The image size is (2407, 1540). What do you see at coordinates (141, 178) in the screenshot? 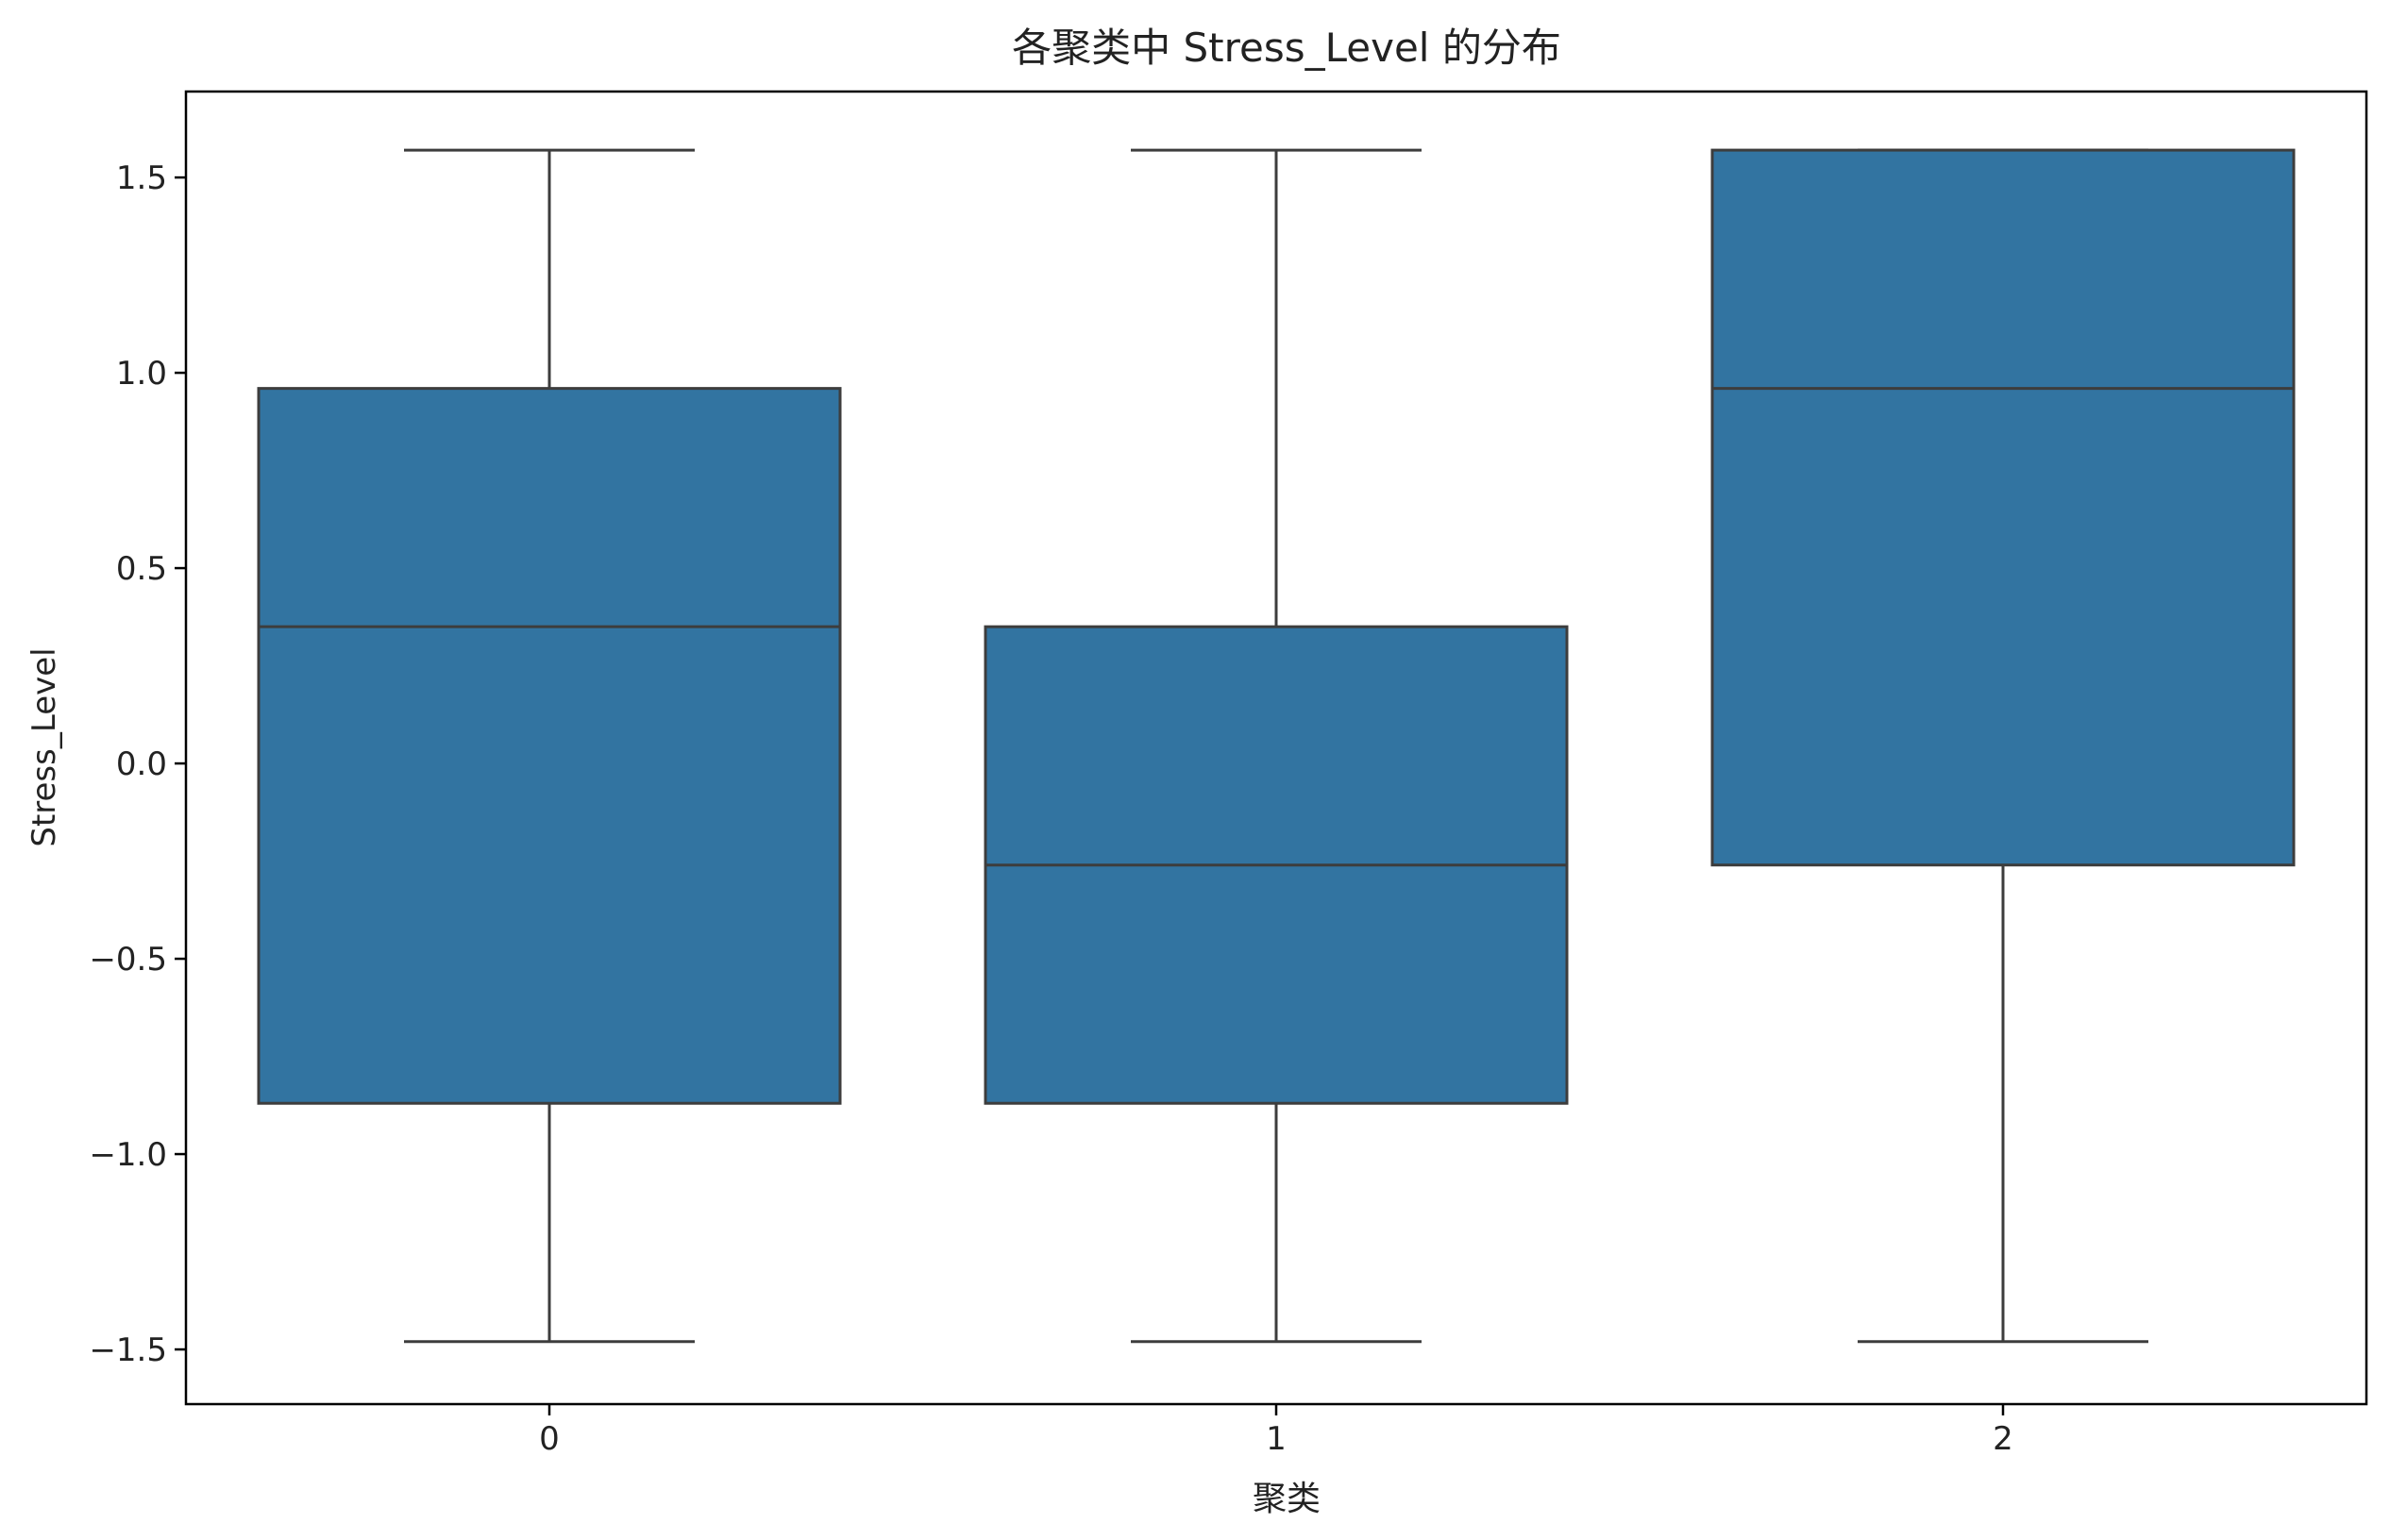
I see `y-tick-label: 1.5` at bounding box center [141, 178].